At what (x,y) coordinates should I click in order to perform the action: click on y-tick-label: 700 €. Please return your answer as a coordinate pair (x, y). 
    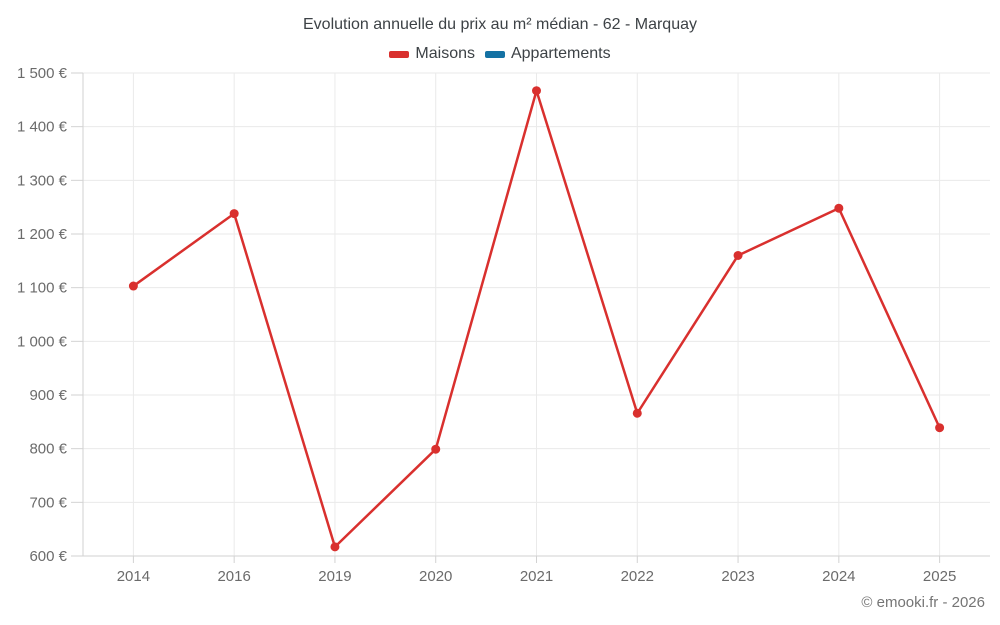
    Looking at the image, I should click on (48, 502).